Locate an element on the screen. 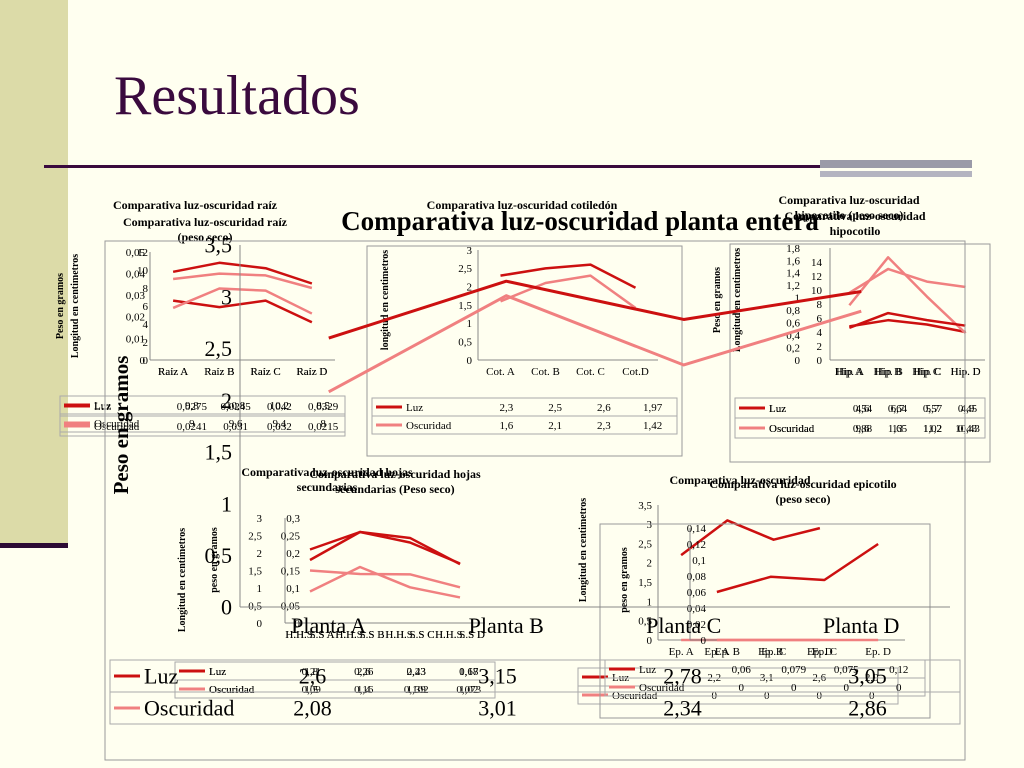 The image size is (1024, 768). hipocotilo-longitud-x-tick-label: Hip. C is located at coordinates (926, 372).